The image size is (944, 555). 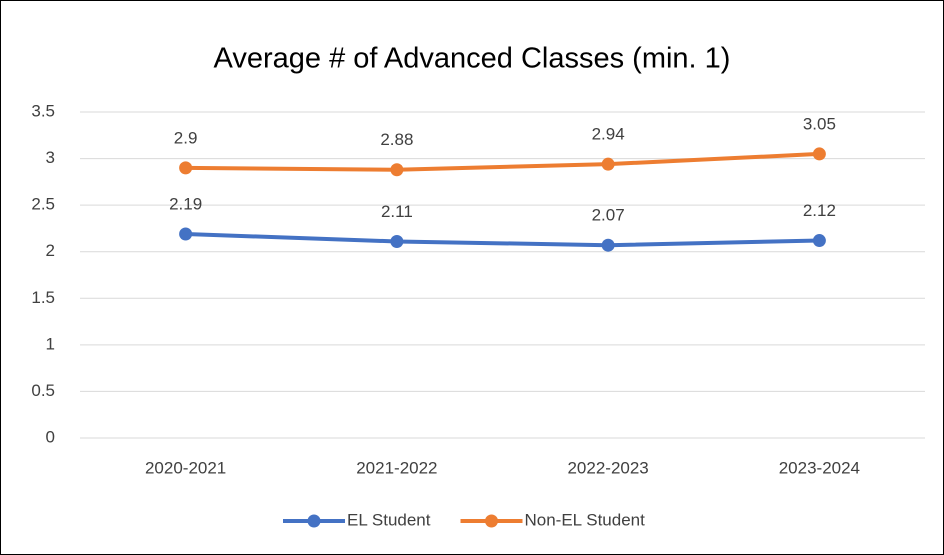 I want to click on y-tick-label: 3.5, so click(x=43, y=110).